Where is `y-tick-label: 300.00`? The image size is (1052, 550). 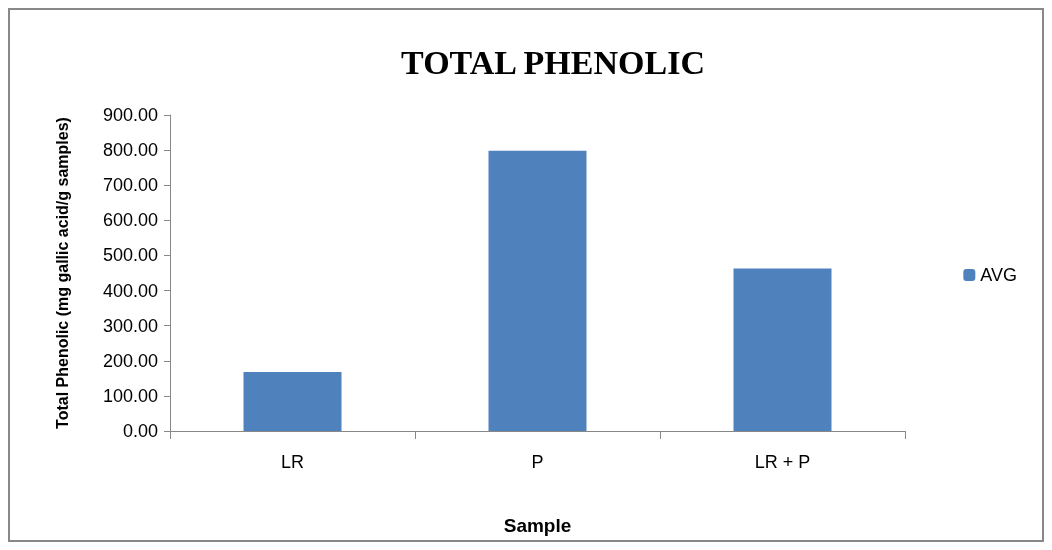 y-tick-label: 300.00 is located at coordinates (130, 325).